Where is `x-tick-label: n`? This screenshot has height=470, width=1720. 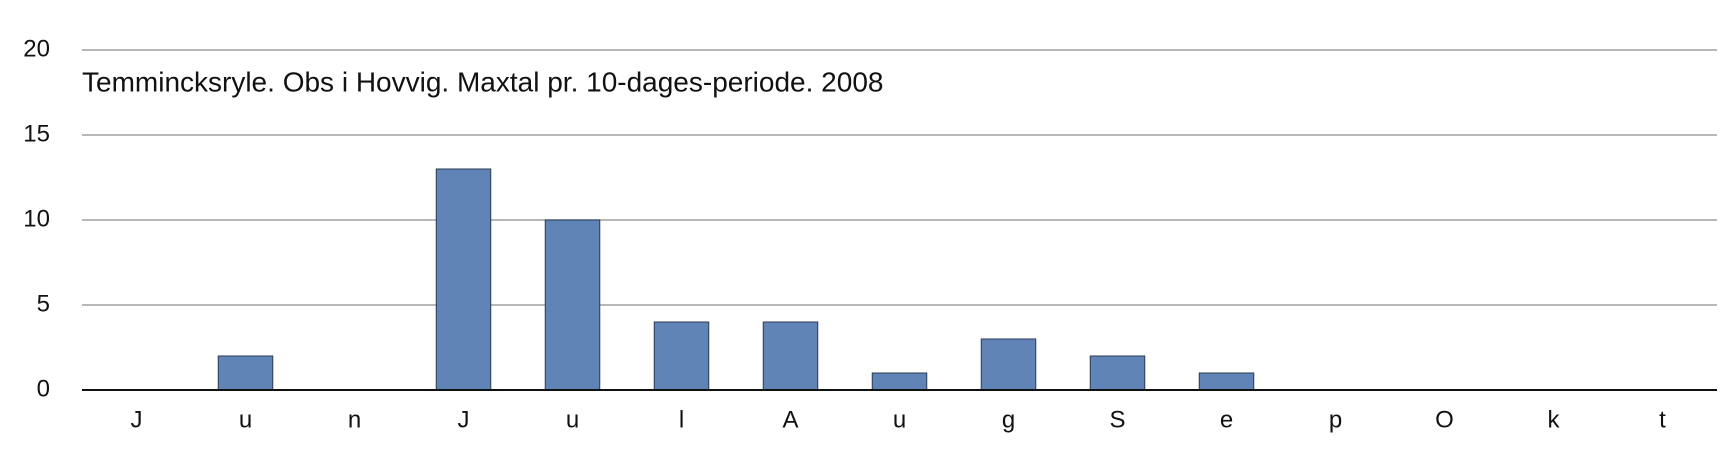
x-tick-label: n is located at coordinates (354, 419).